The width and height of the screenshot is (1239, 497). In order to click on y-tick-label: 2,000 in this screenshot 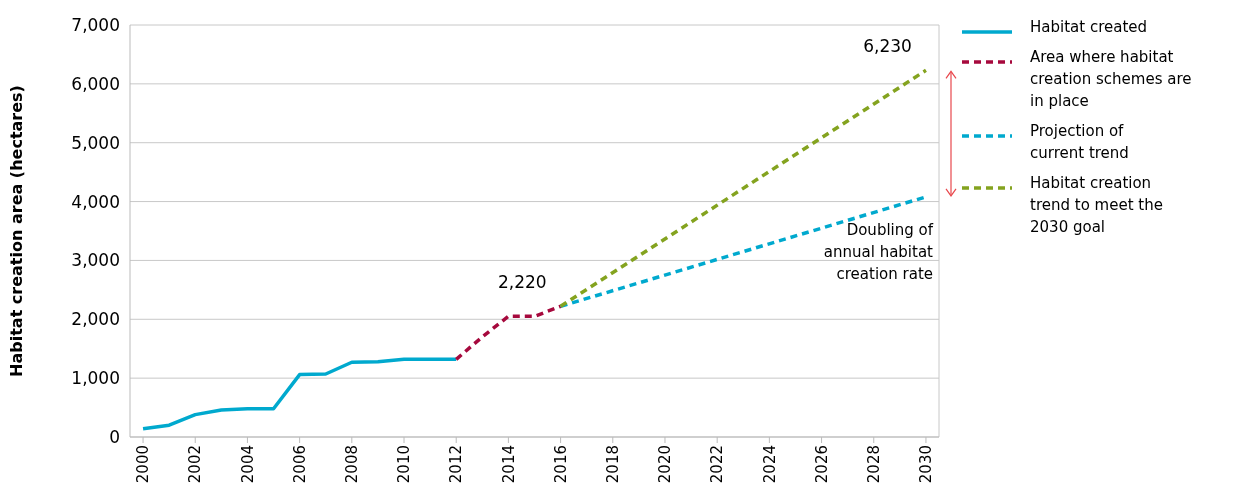, I will do `click(95, 319)`.